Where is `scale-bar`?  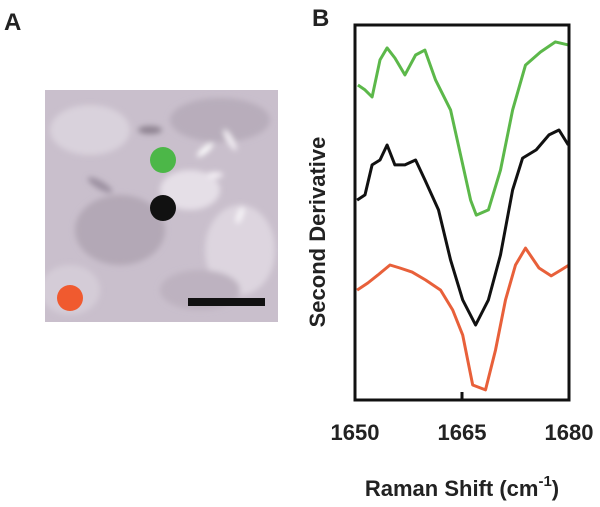 scale-bar is located at coordinates (226, 302).